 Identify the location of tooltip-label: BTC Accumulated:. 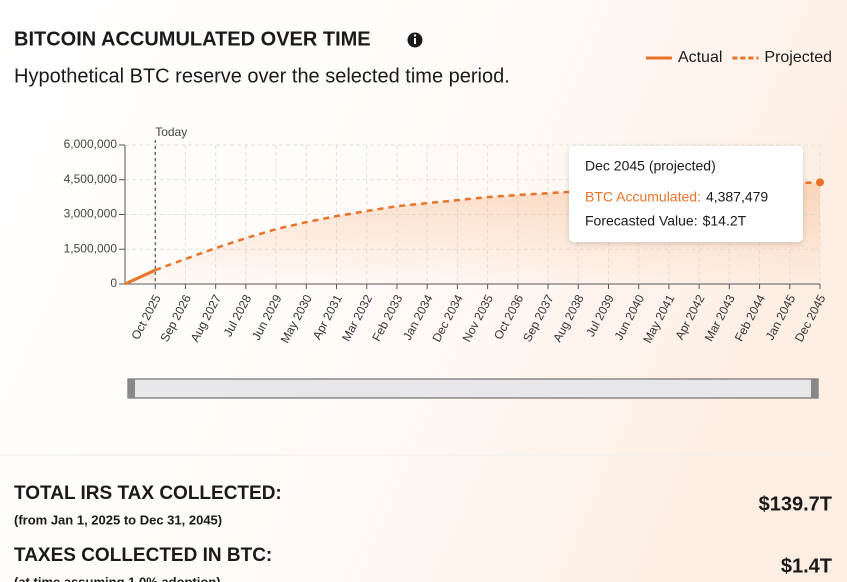
(643, 197).